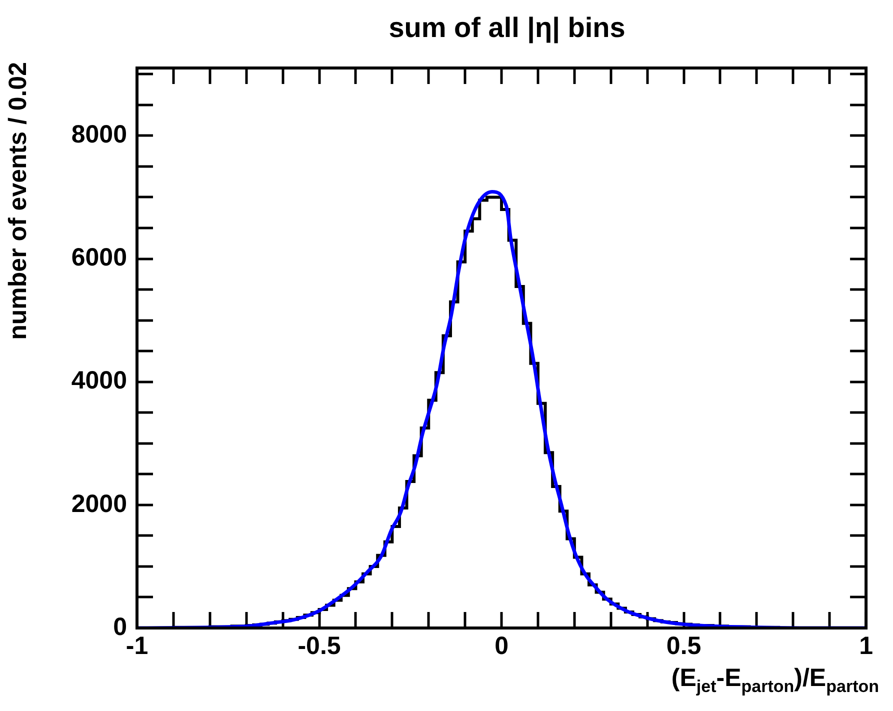 The height and width of the screenshot is (711, 893). I want to click on y-axis-title: number of events / 0.02, so click(18, 202).